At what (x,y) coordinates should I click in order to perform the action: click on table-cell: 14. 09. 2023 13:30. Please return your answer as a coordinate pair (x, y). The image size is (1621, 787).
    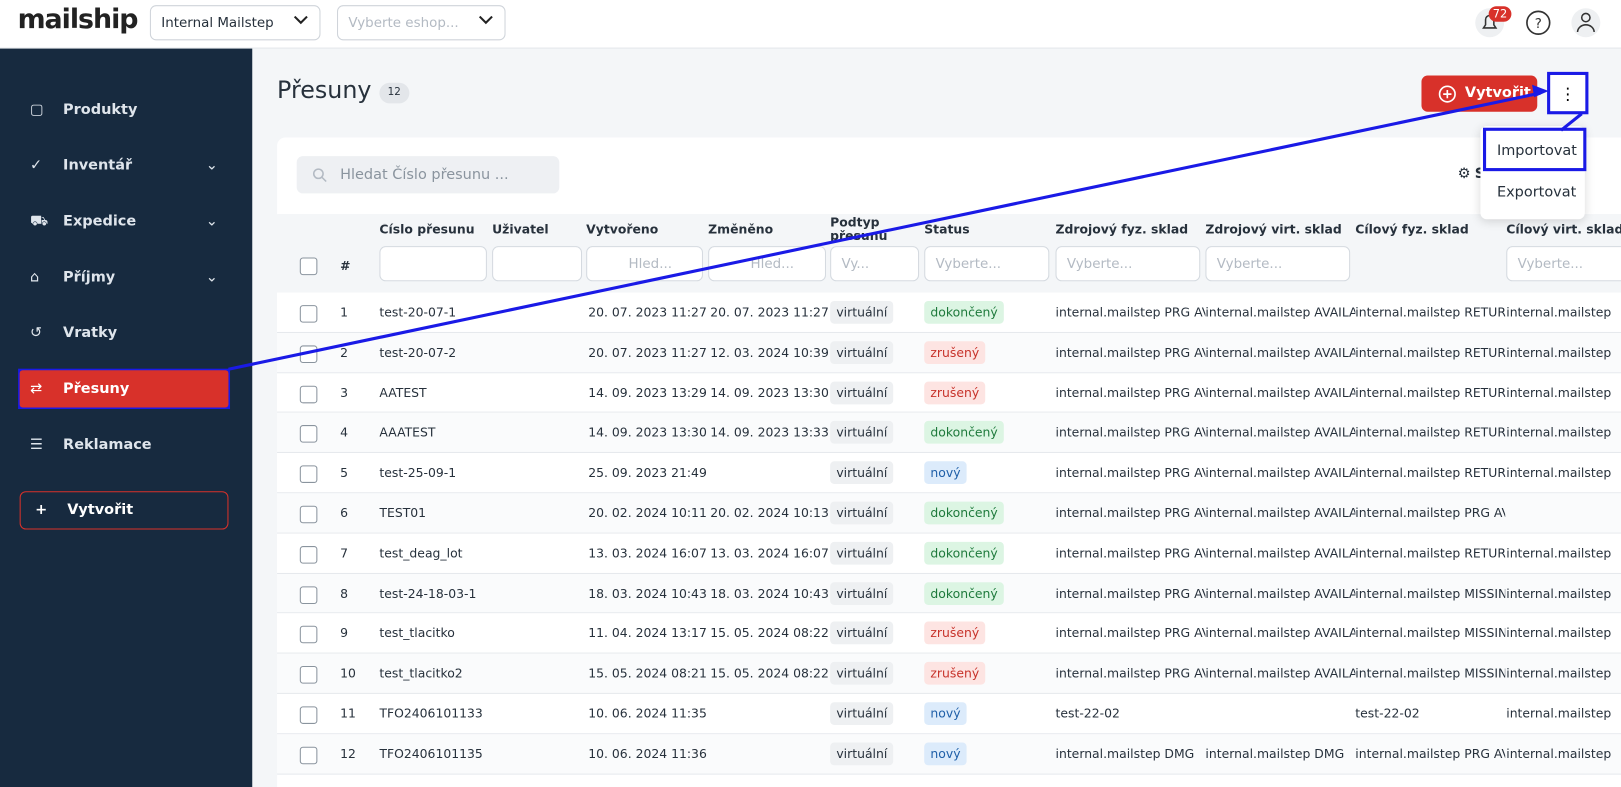
    Looking at the image, I should click on (647, 432).